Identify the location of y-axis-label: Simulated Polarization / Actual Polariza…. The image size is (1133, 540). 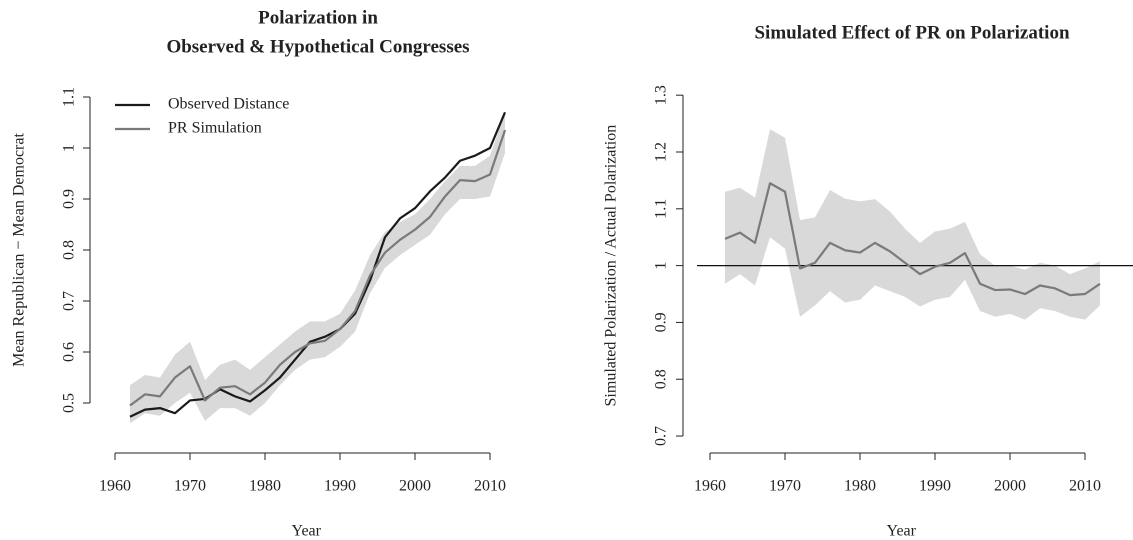
(611, 266).